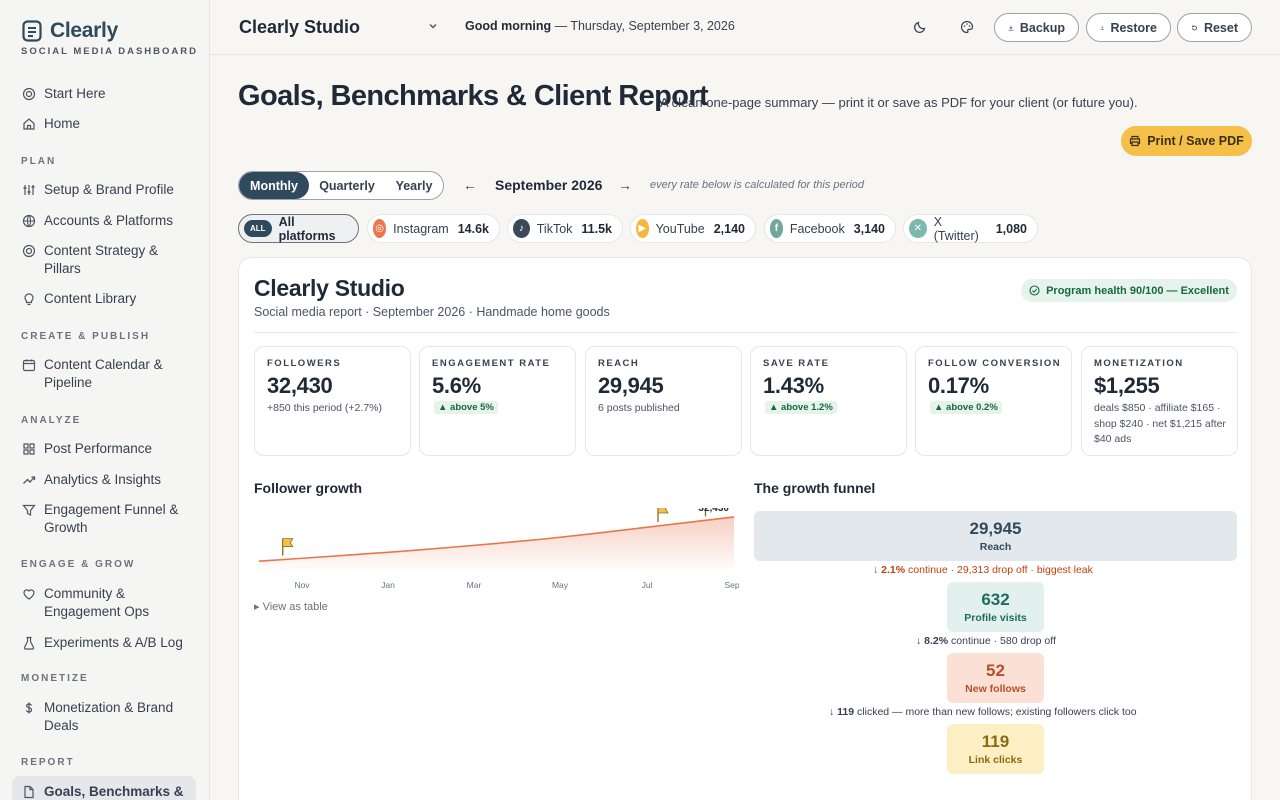 The image size is (1280, 800). What do you see at coordinates (995, 599) in the screenshot?
I see `funnel-value: 632` at bounding box center [995, 599].